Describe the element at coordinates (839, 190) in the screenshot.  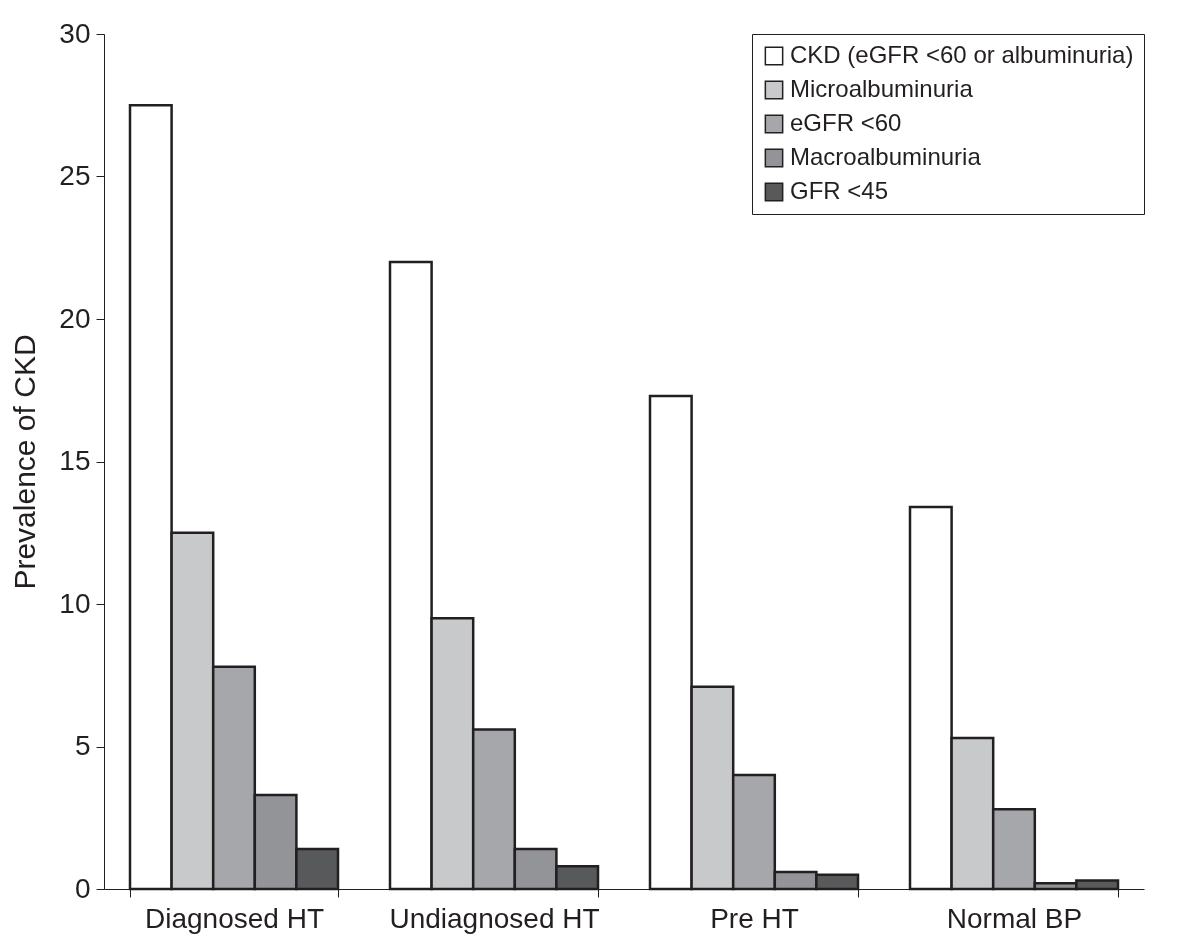
I see `legend-label: GFR <45` at that location.